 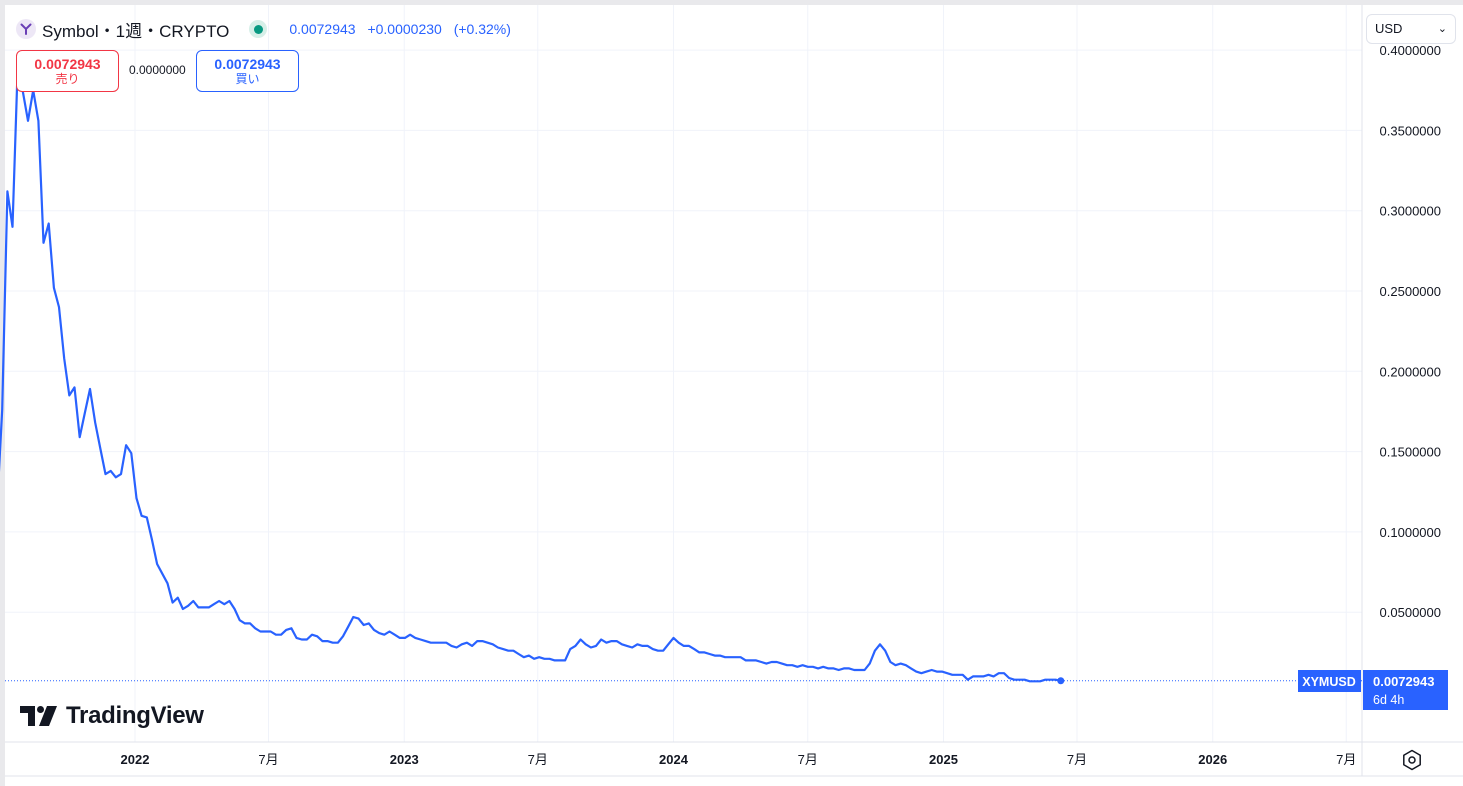 I want to click on time-axis-tick-label: 2025, so click(x=943, y=759).